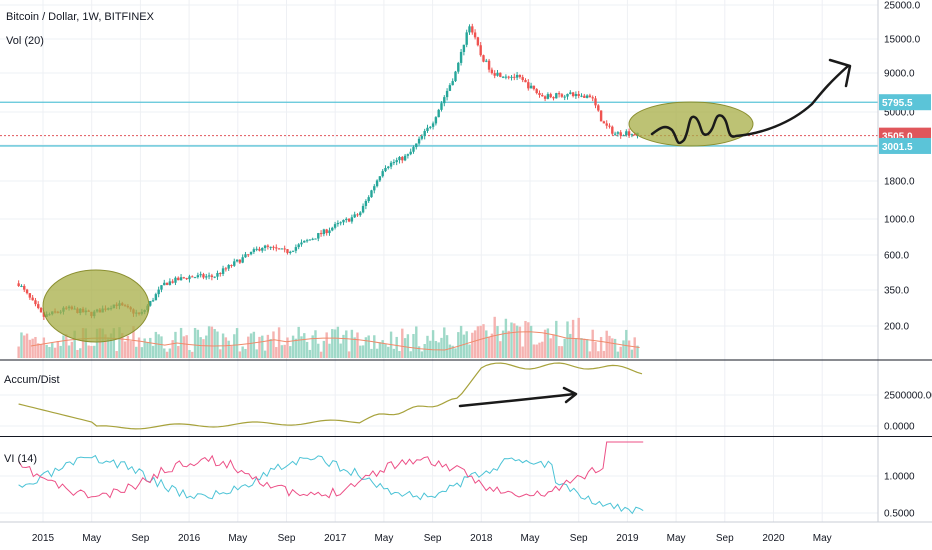  Describe the element at coordinates (43, 538) in the screenshot. I see `x-tick-label: 2015` at that location.